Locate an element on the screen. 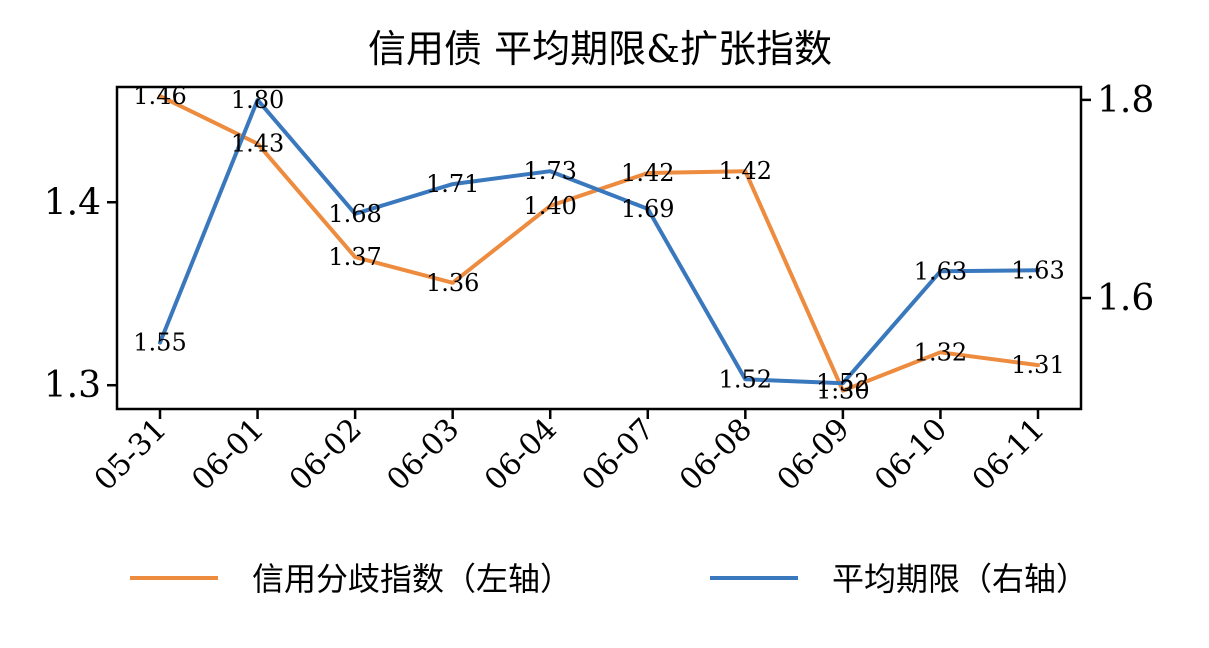 The height and width of the screenshot is (648, 1209). x-tick-label: 06-04 is located at coordinates (521, 455).